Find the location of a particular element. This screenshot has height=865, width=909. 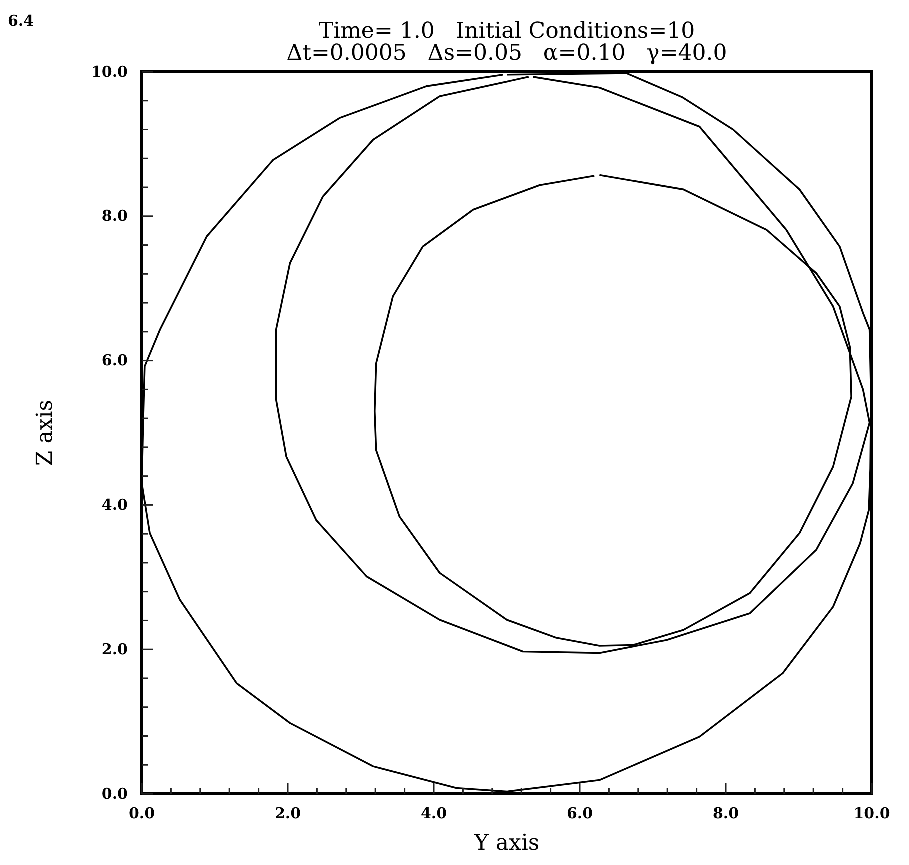

x-tick-label: 0.0 is located at coordinates (142, 813).